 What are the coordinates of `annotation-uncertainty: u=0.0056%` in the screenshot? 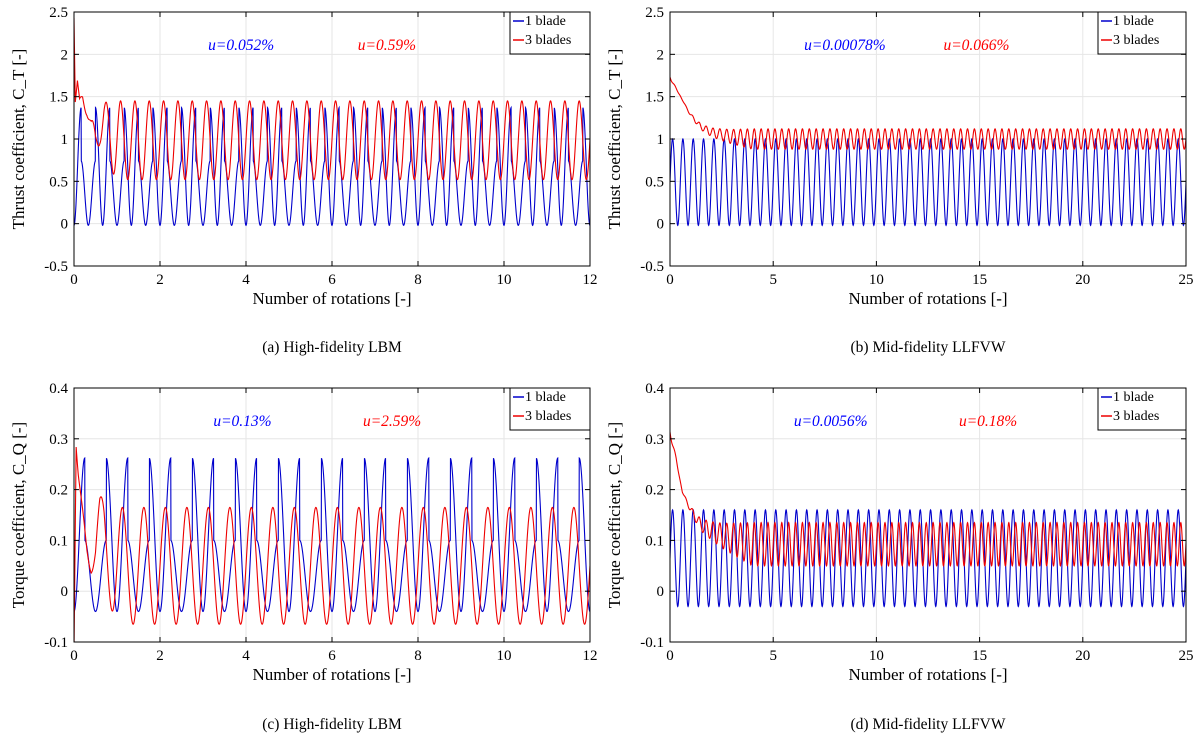 It's located at (831, 421).